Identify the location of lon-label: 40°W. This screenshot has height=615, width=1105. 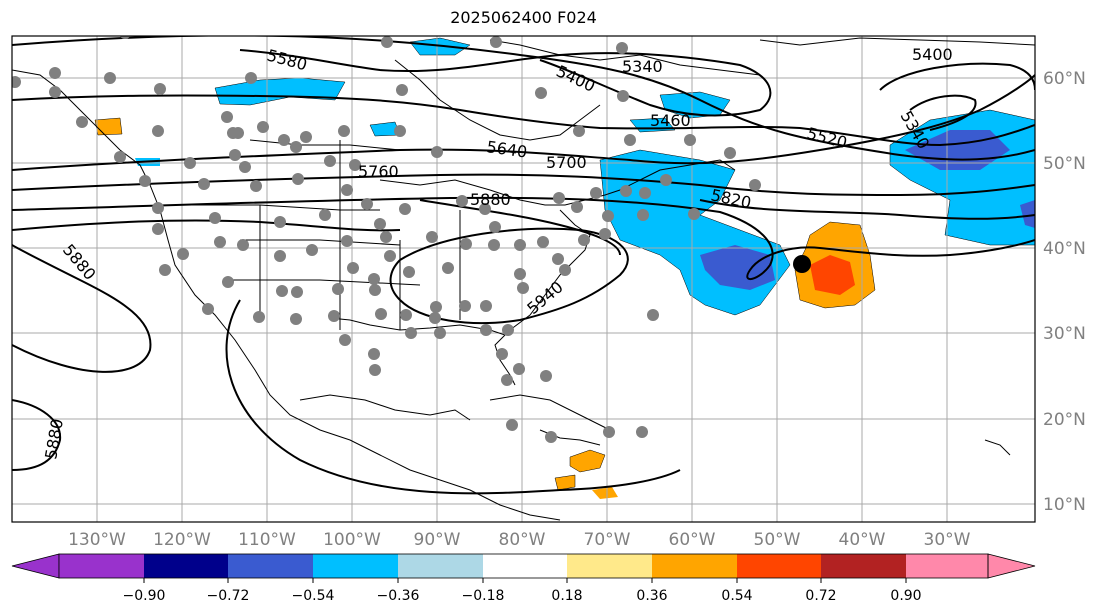
(862, 540).